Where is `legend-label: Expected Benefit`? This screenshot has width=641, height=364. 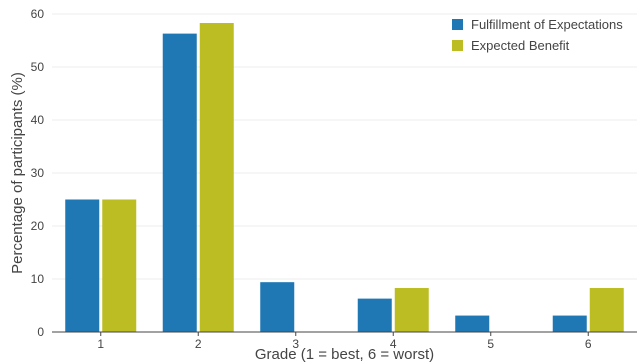
legend-label: Expected Benefit is located at coordinates (520, 45).